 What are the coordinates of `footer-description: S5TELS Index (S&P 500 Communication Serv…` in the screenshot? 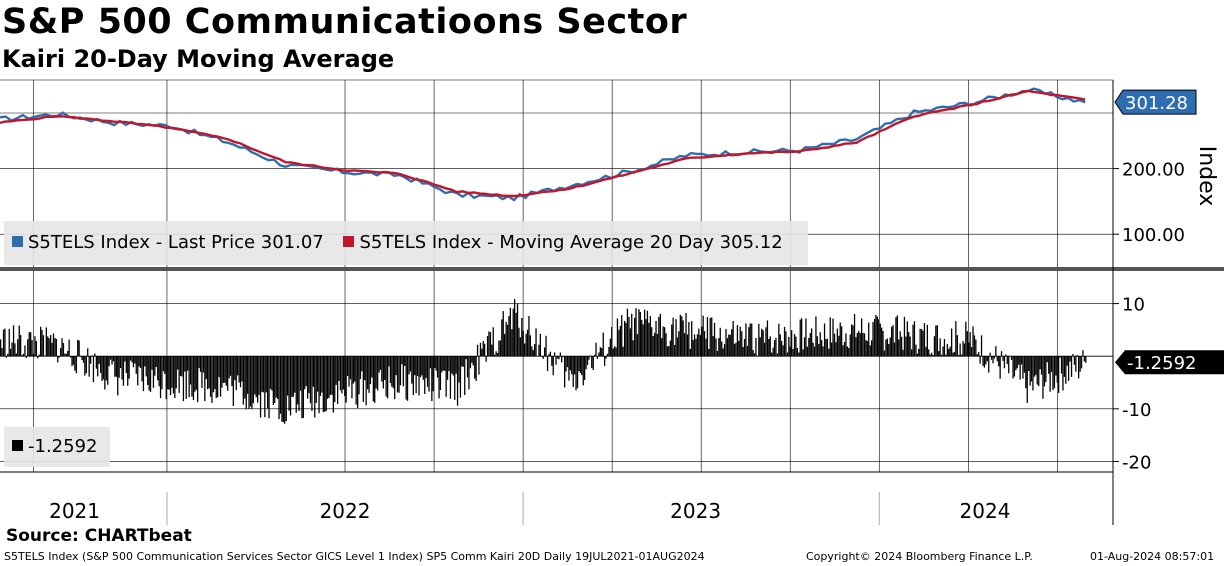 It's located at (354, 556).